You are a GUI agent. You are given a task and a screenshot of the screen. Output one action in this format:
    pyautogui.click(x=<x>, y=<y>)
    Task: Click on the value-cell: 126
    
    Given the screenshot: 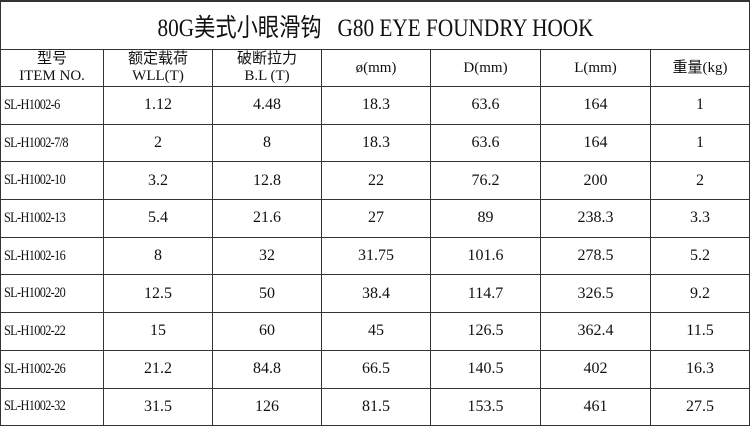 What is the action you would take?
    pyautogui.click(x=267, y=407)
    